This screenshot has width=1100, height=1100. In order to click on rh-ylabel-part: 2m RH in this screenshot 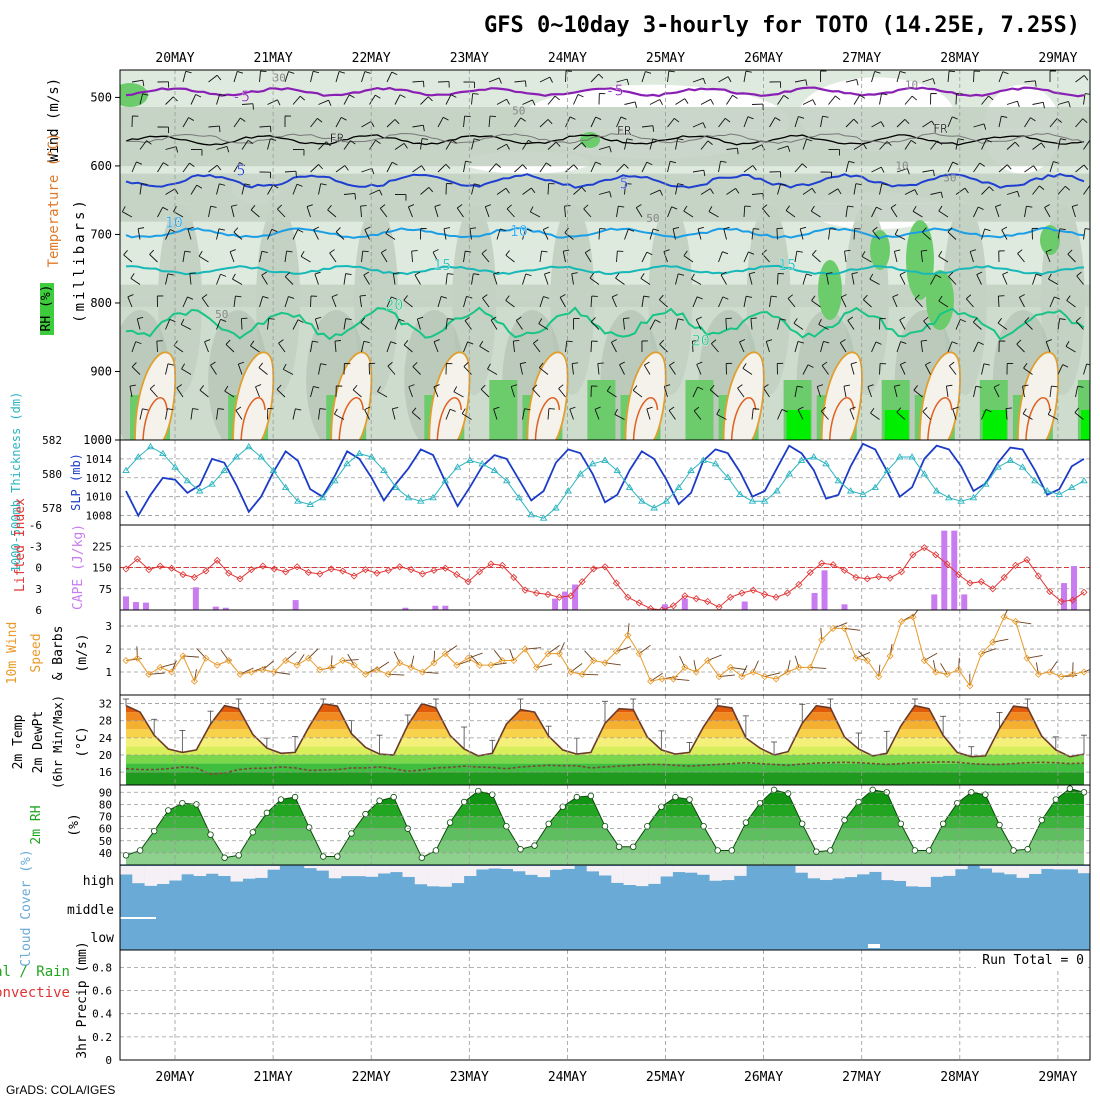, I will do `click(36, 824)`.